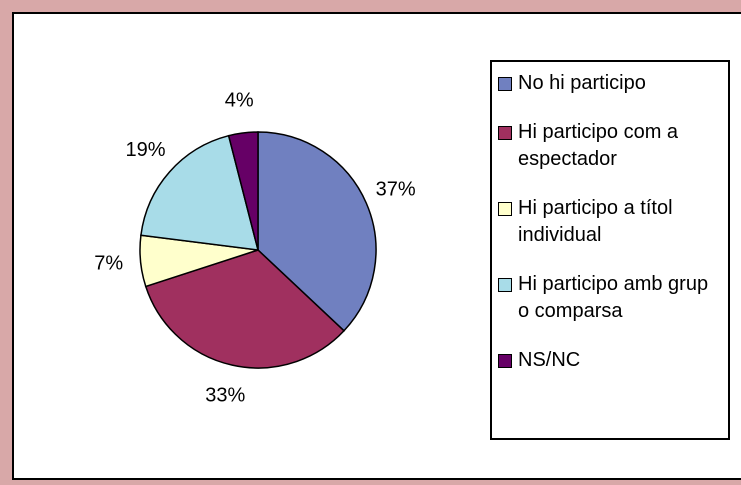 The width and height of the screenshot is (741, 485). I want to click on legend-label: Hi participo a títol individual, so click(595, 221).